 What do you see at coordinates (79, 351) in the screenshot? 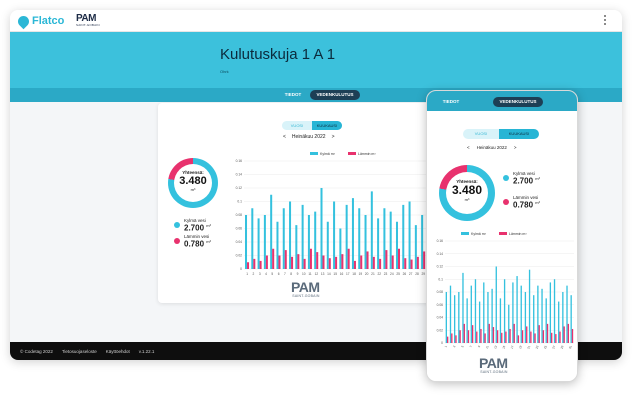
I see `footer-privacy-link: Tietosuojaseloste` at bounding box center [79, 351].